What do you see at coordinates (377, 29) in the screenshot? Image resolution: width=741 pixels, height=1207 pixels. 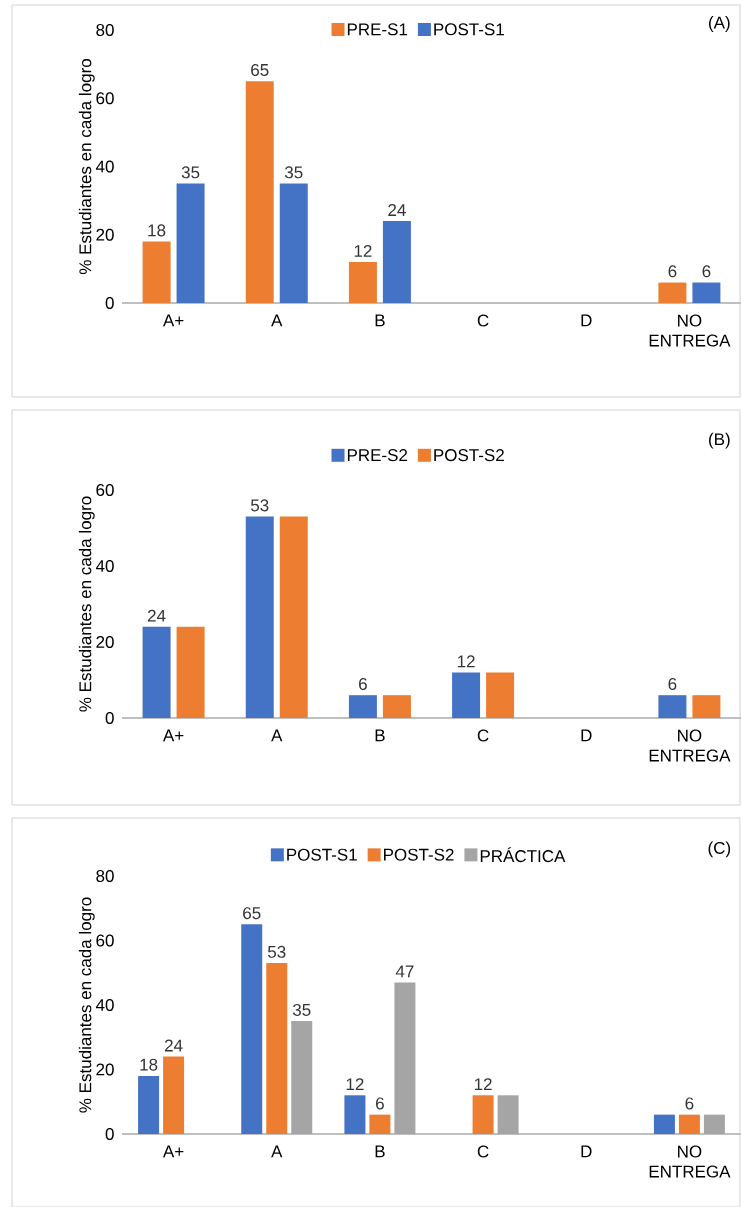 I see `legend-label: PRE-S1` at bounding box center [377, 29].